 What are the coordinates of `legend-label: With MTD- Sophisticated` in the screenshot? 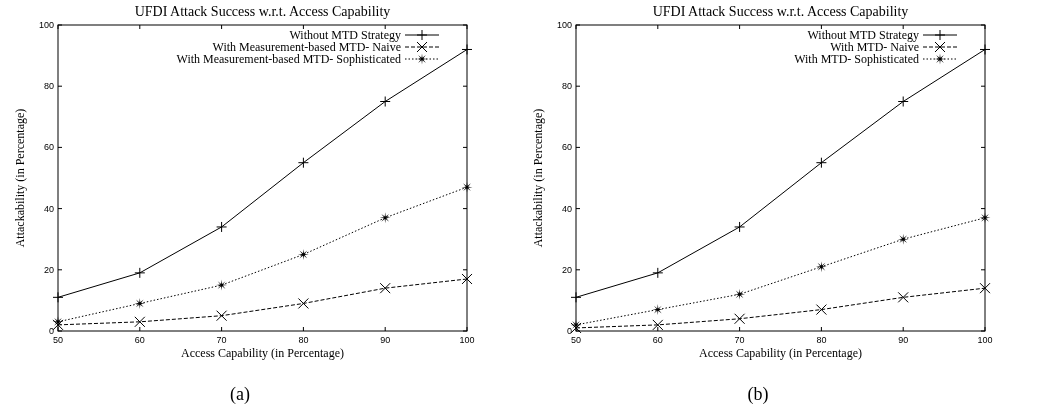 It's located at (856, 59).